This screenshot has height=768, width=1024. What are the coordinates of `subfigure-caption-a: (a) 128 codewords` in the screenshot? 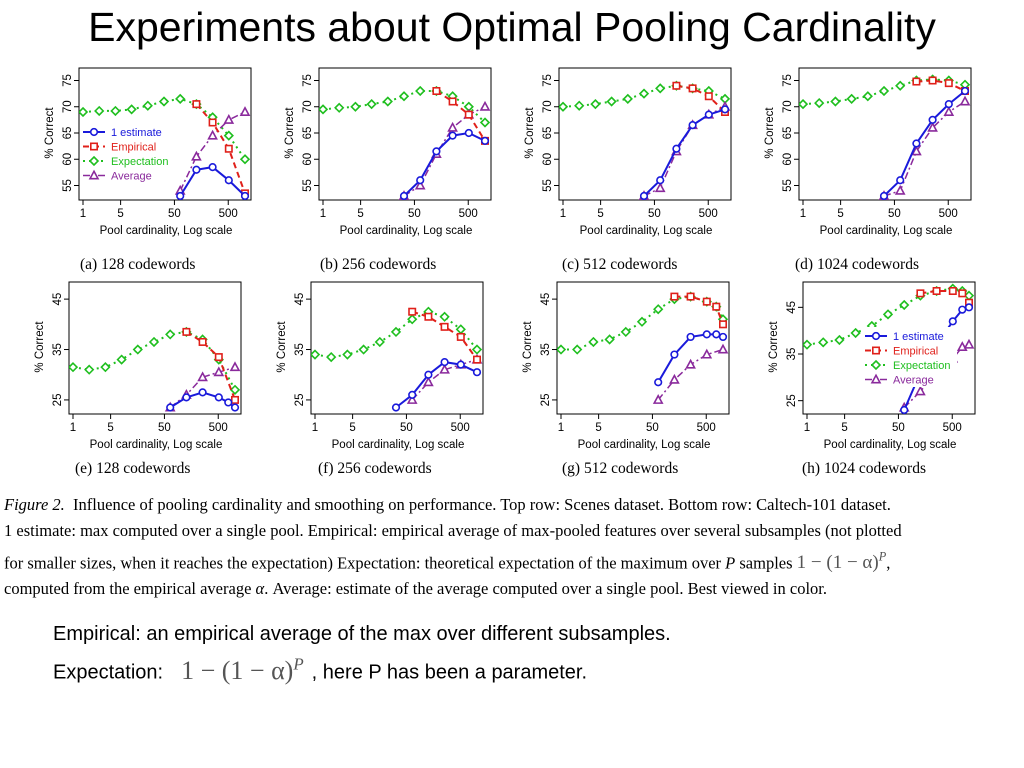 It's located at (138, 264).